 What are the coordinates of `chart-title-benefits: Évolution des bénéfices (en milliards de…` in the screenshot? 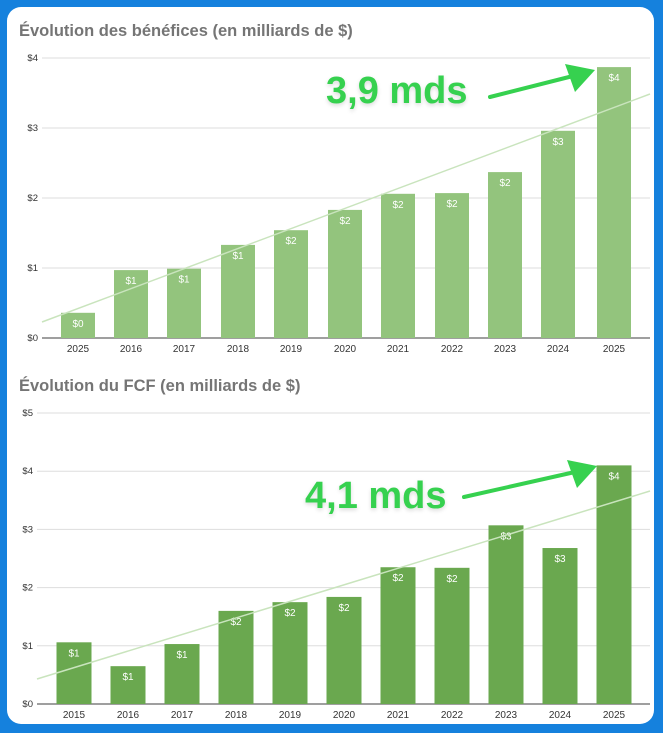 It's located at (186, 31).